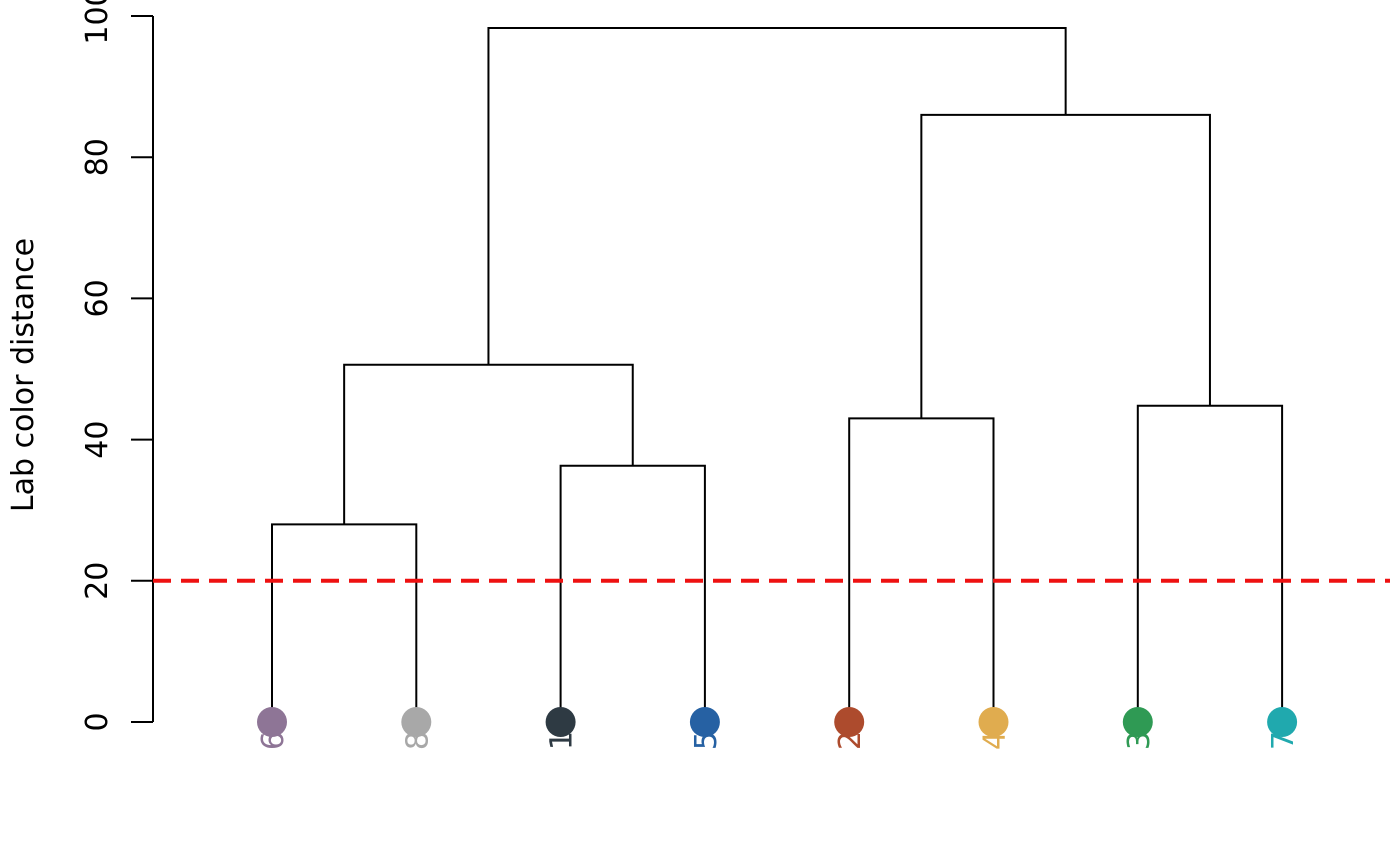 The image size is (1400, 866). I want to click on leaf-label: 2, so click(850, 740).